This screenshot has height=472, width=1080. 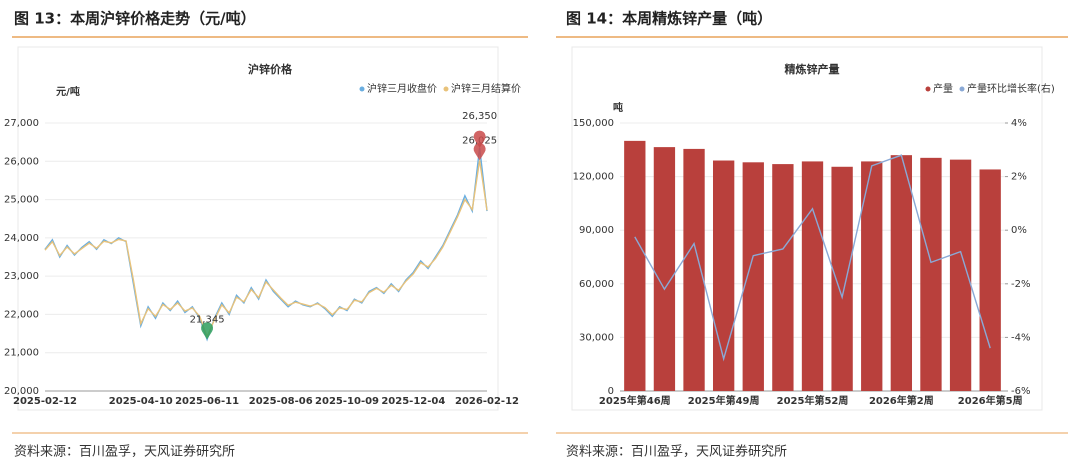 What do you see at coordinates (21, 391) in the screenshot?
I see `y-tick-label: 20,000` at bounding box center [21, 391].